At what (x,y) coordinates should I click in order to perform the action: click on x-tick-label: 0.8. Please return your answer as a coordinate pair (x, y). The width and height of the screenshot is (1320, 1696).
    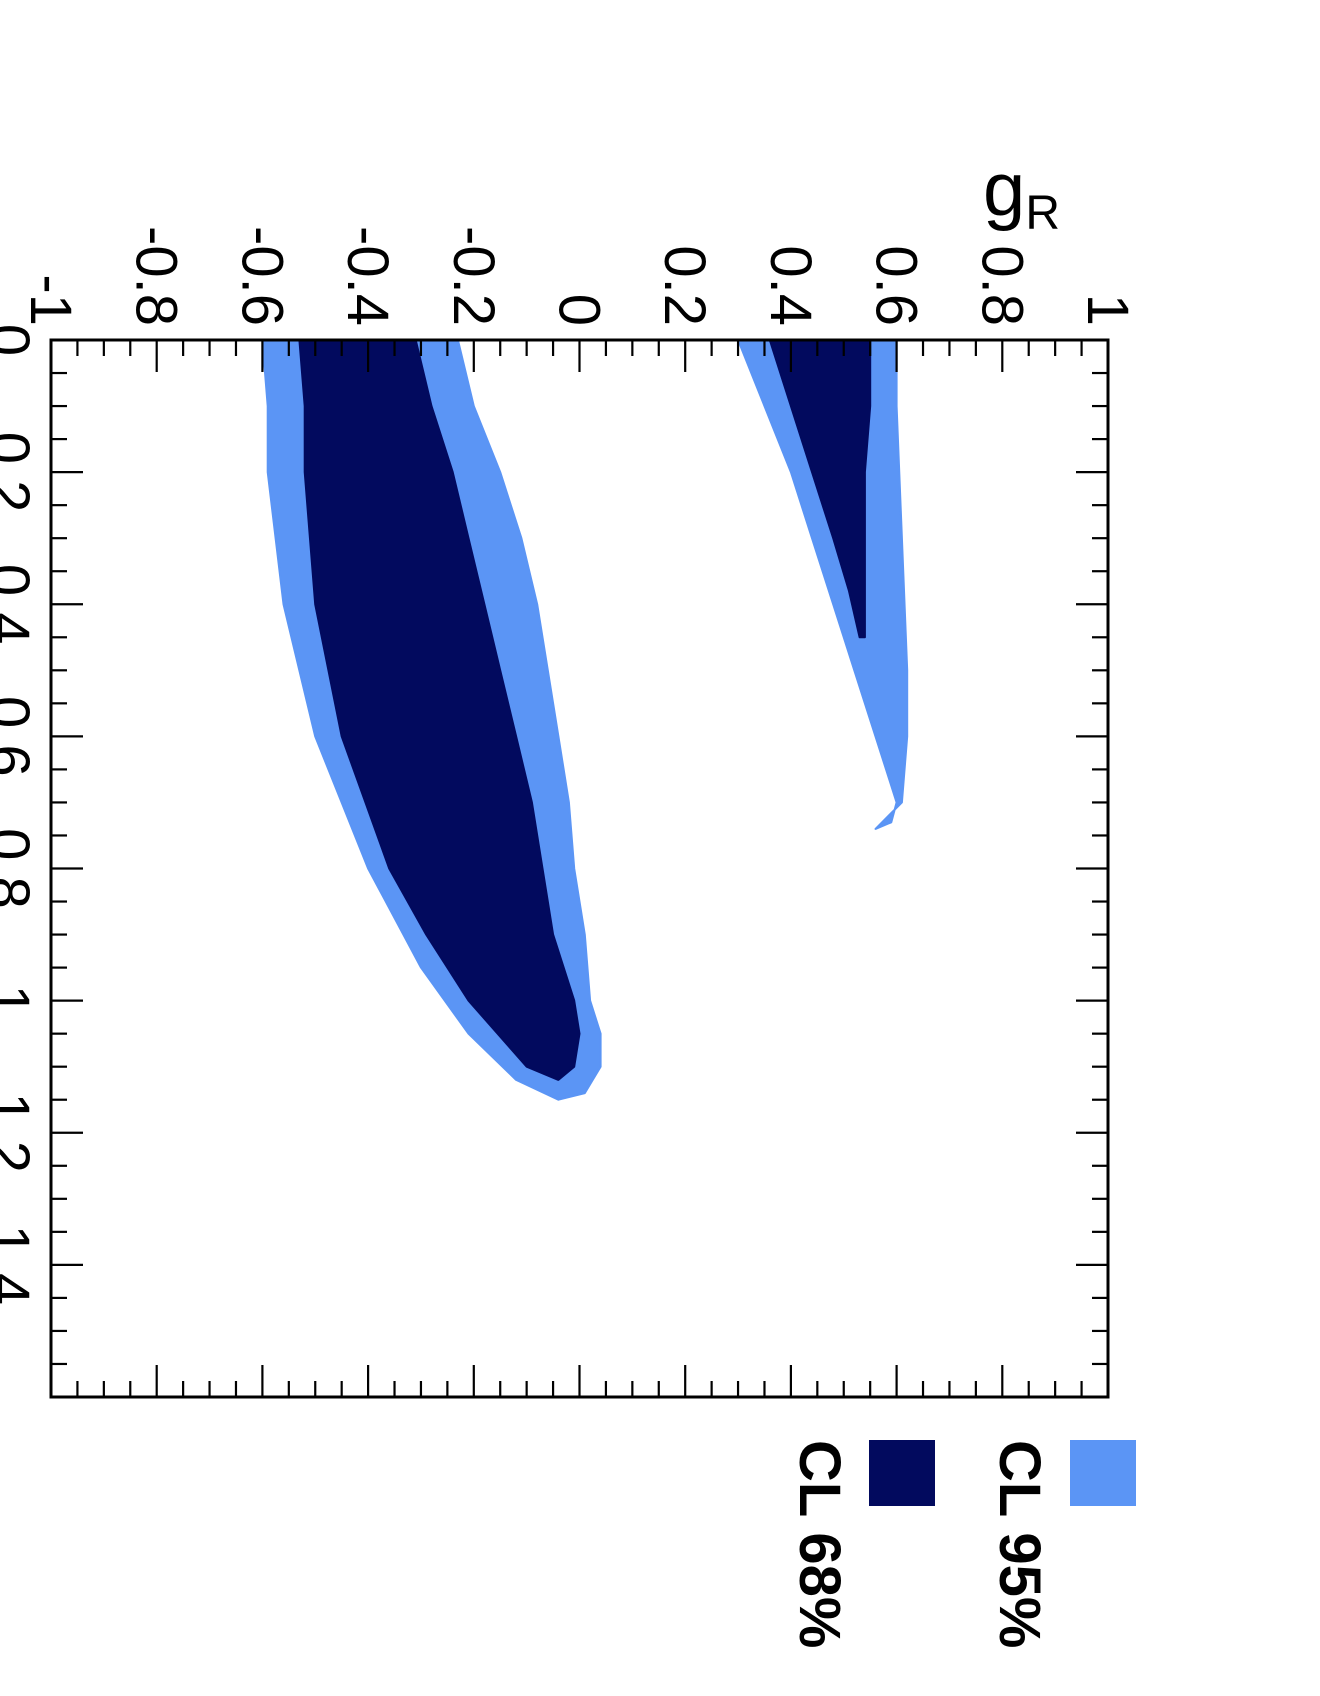
    Looking at the image, I should click on (20, 868).